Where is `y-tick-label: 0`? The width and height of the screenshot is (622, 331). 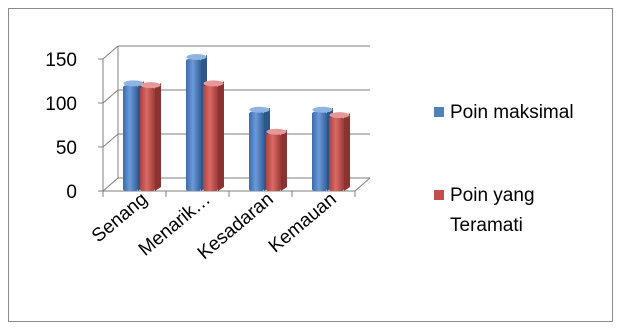
y-tick-label: 0 is located at coordinates (71, 192).